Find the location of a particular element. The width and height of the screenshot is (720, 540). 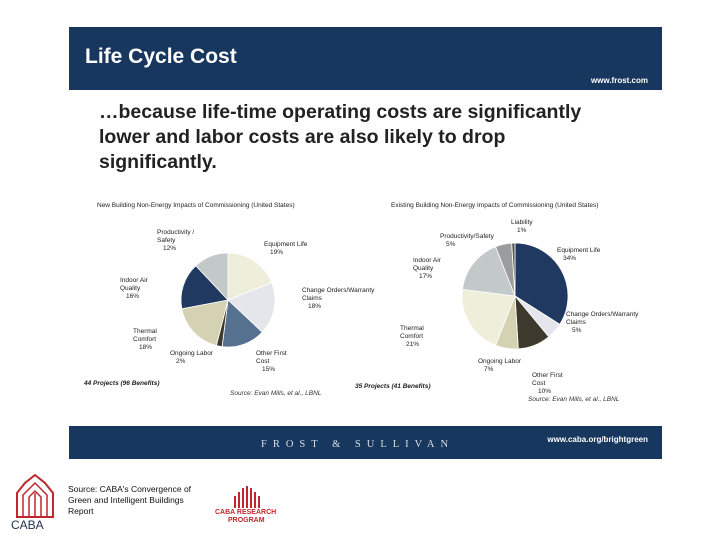

chart2-slice-value-0: 34% is located at coordinates (569, 258).